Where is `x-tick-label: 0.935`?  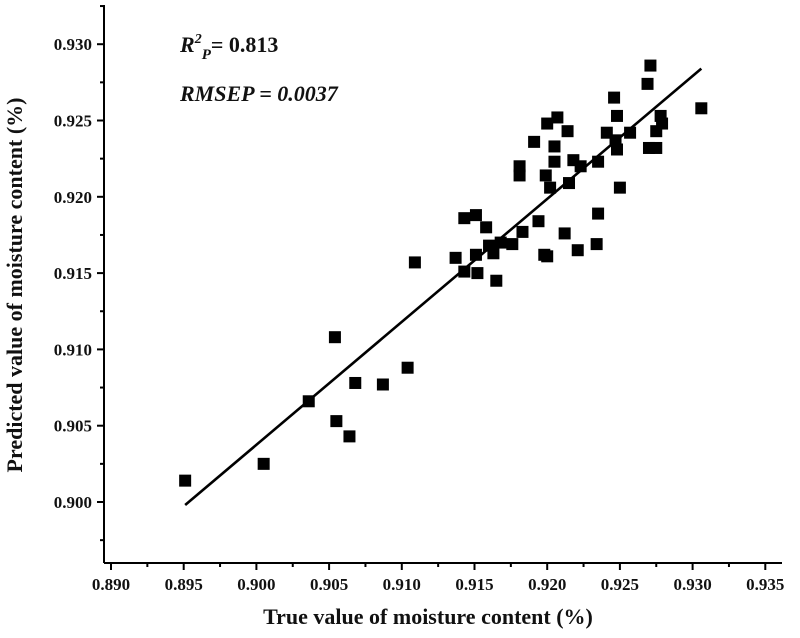
x-tick-label: 0.935 is located at coordinates (765, 584).